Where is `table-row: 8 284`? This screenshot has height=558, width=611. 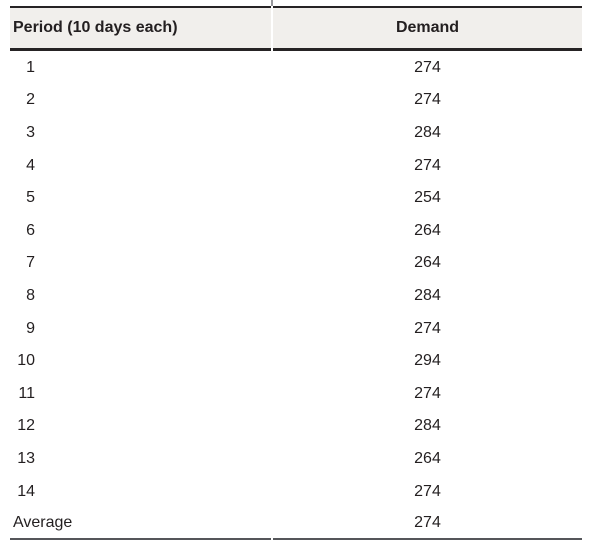
table-row: 8 284 is located at coordinates (296, 295).